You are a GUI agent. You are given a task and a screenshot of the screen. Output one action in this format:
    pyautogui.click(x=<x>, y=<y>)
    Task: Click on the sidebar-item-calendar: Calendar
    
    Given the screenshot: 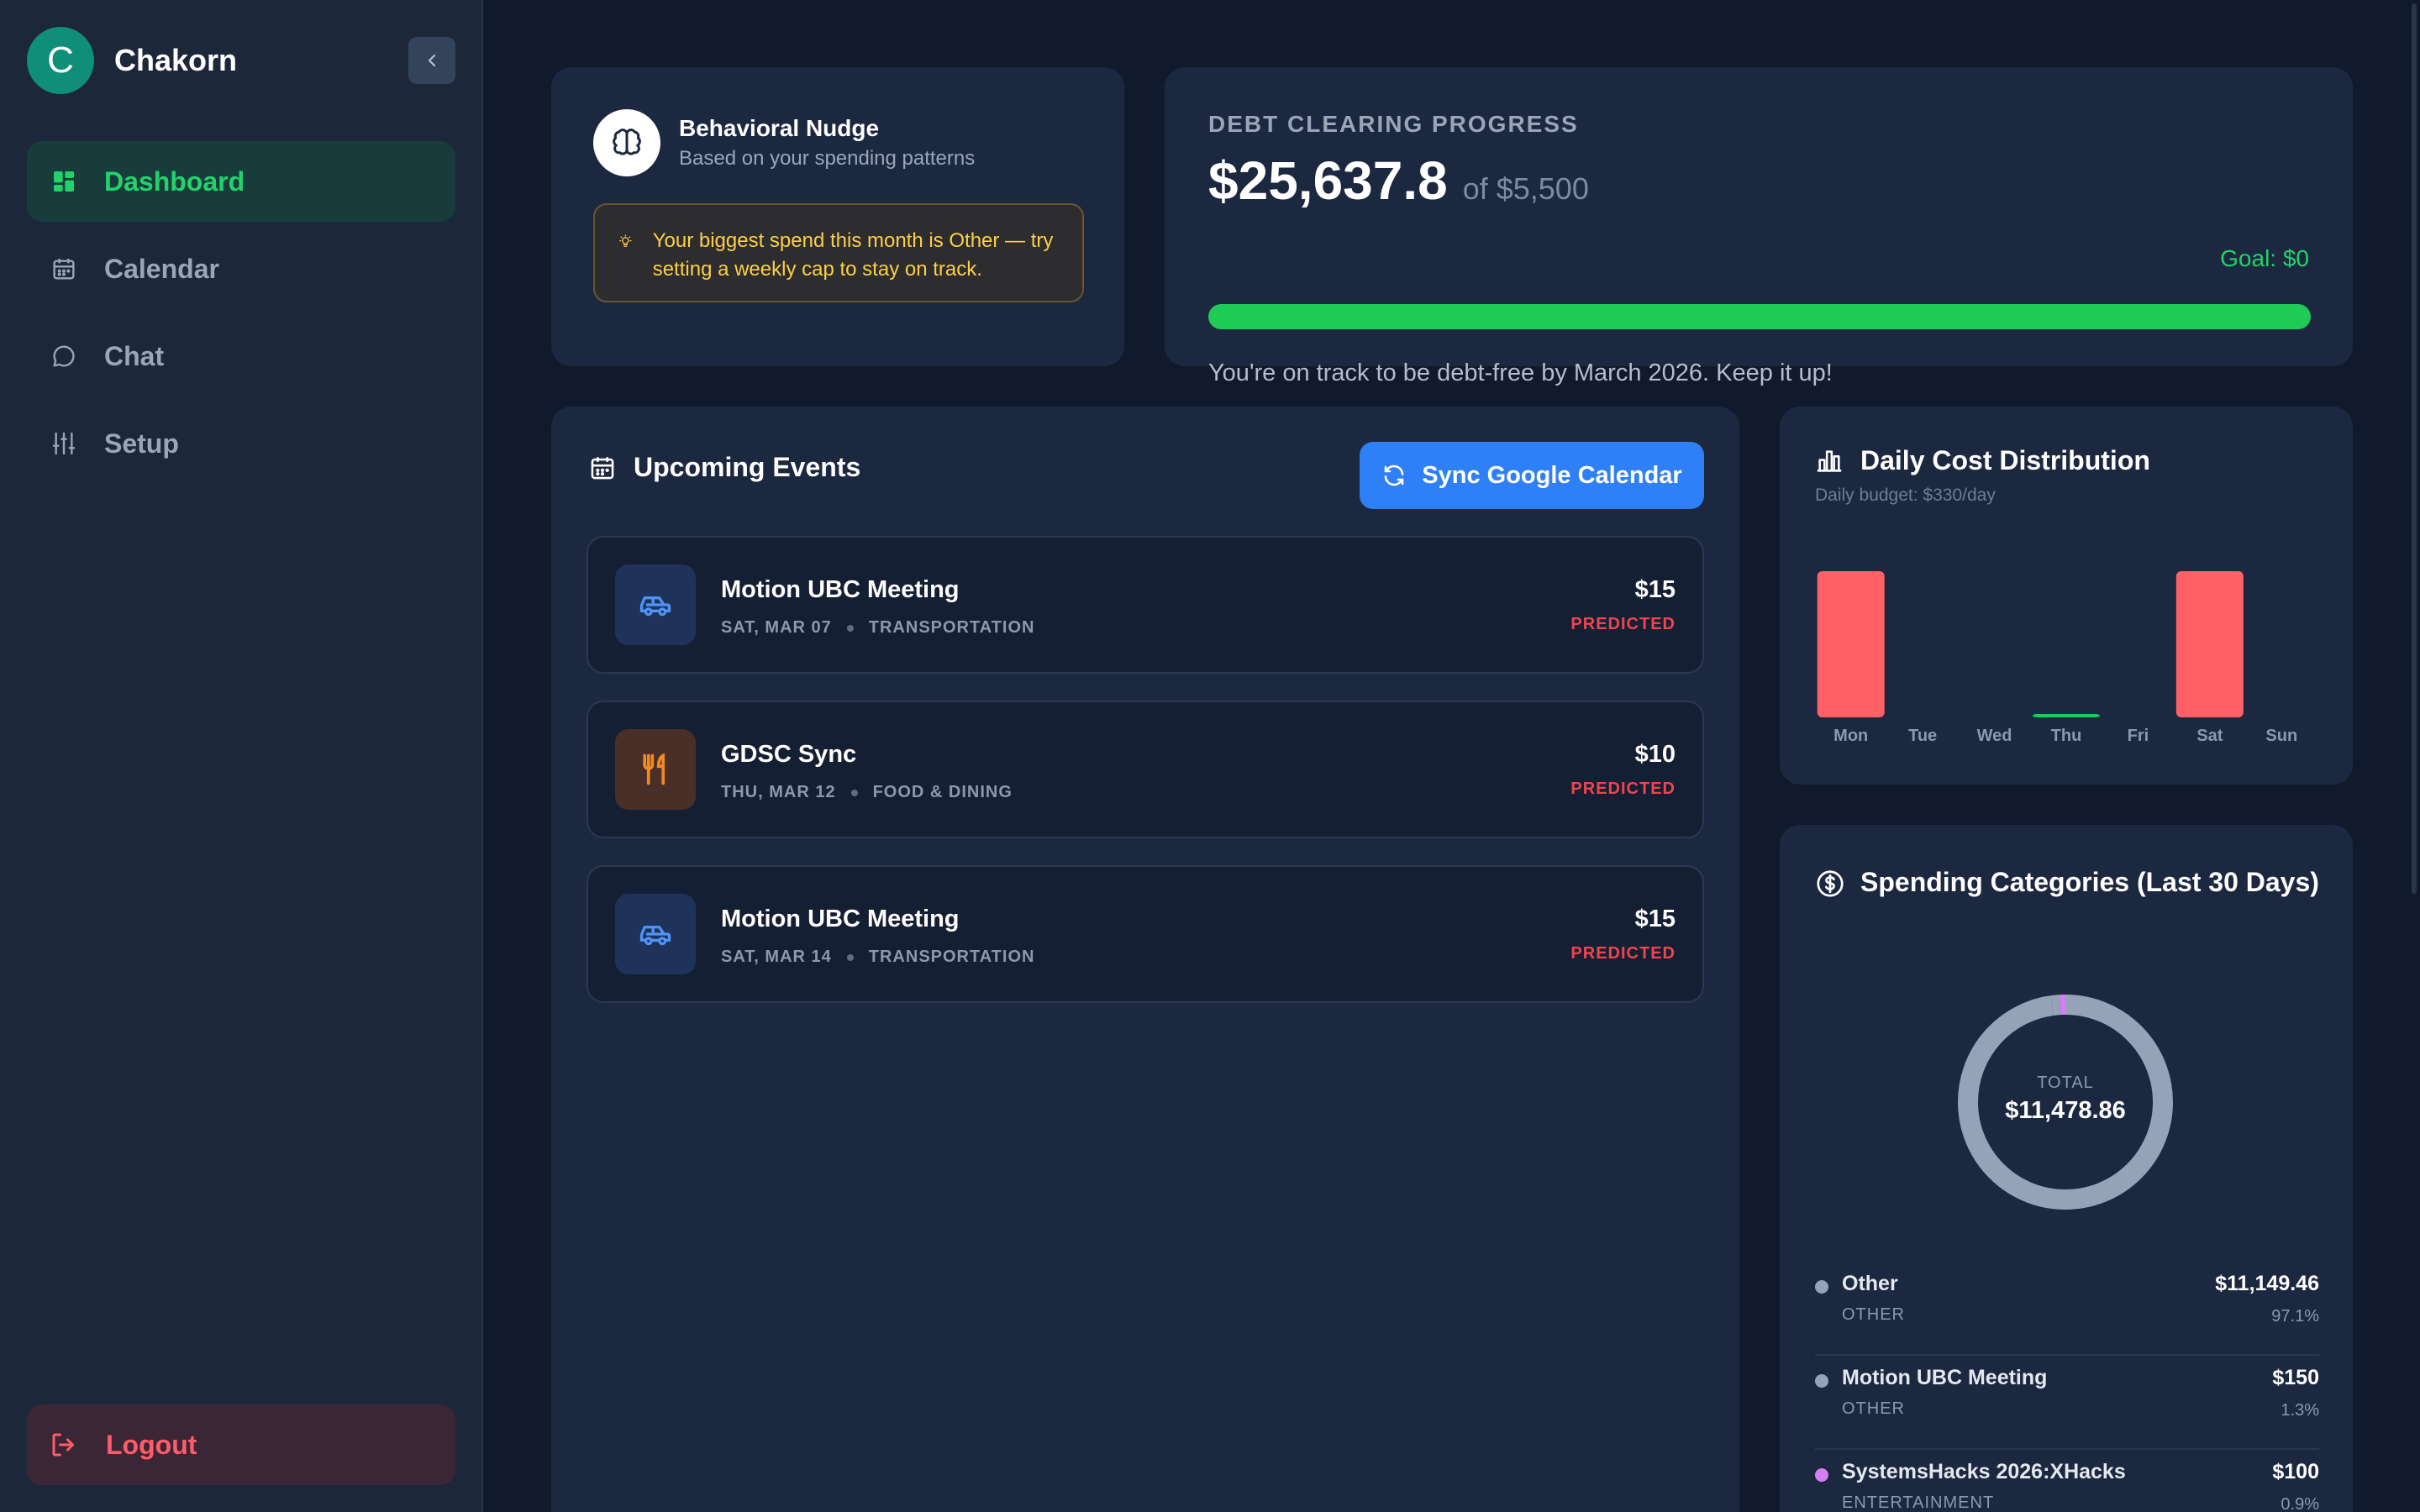 What is the action you would take?
    pyautogui.click(x=241, y=268)
    